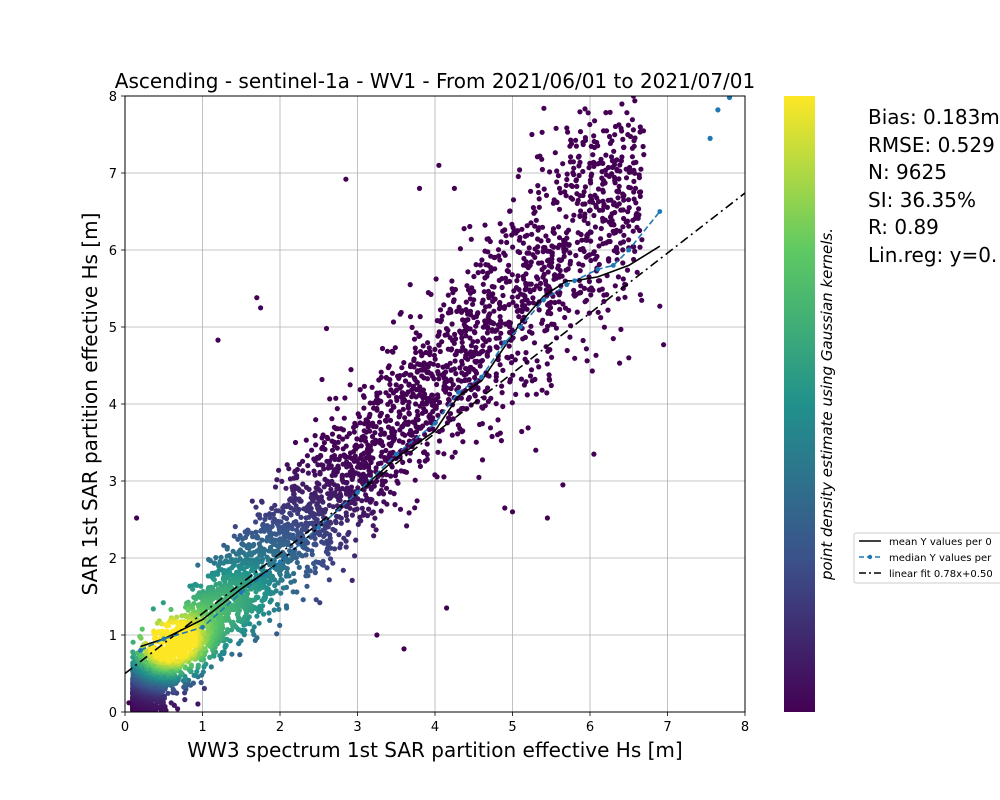 This screenshot has height=800, width=1000. What do you see at coordinates (598, 269) in the screenshot?
I see `median-marker` at bounding box center [598, 269].